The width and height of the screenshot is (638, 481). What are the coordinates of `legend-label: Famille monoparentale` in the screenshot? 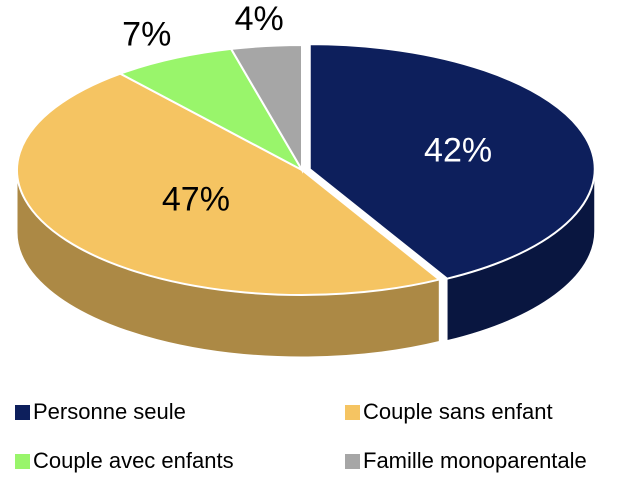 It's located at (475, 460).